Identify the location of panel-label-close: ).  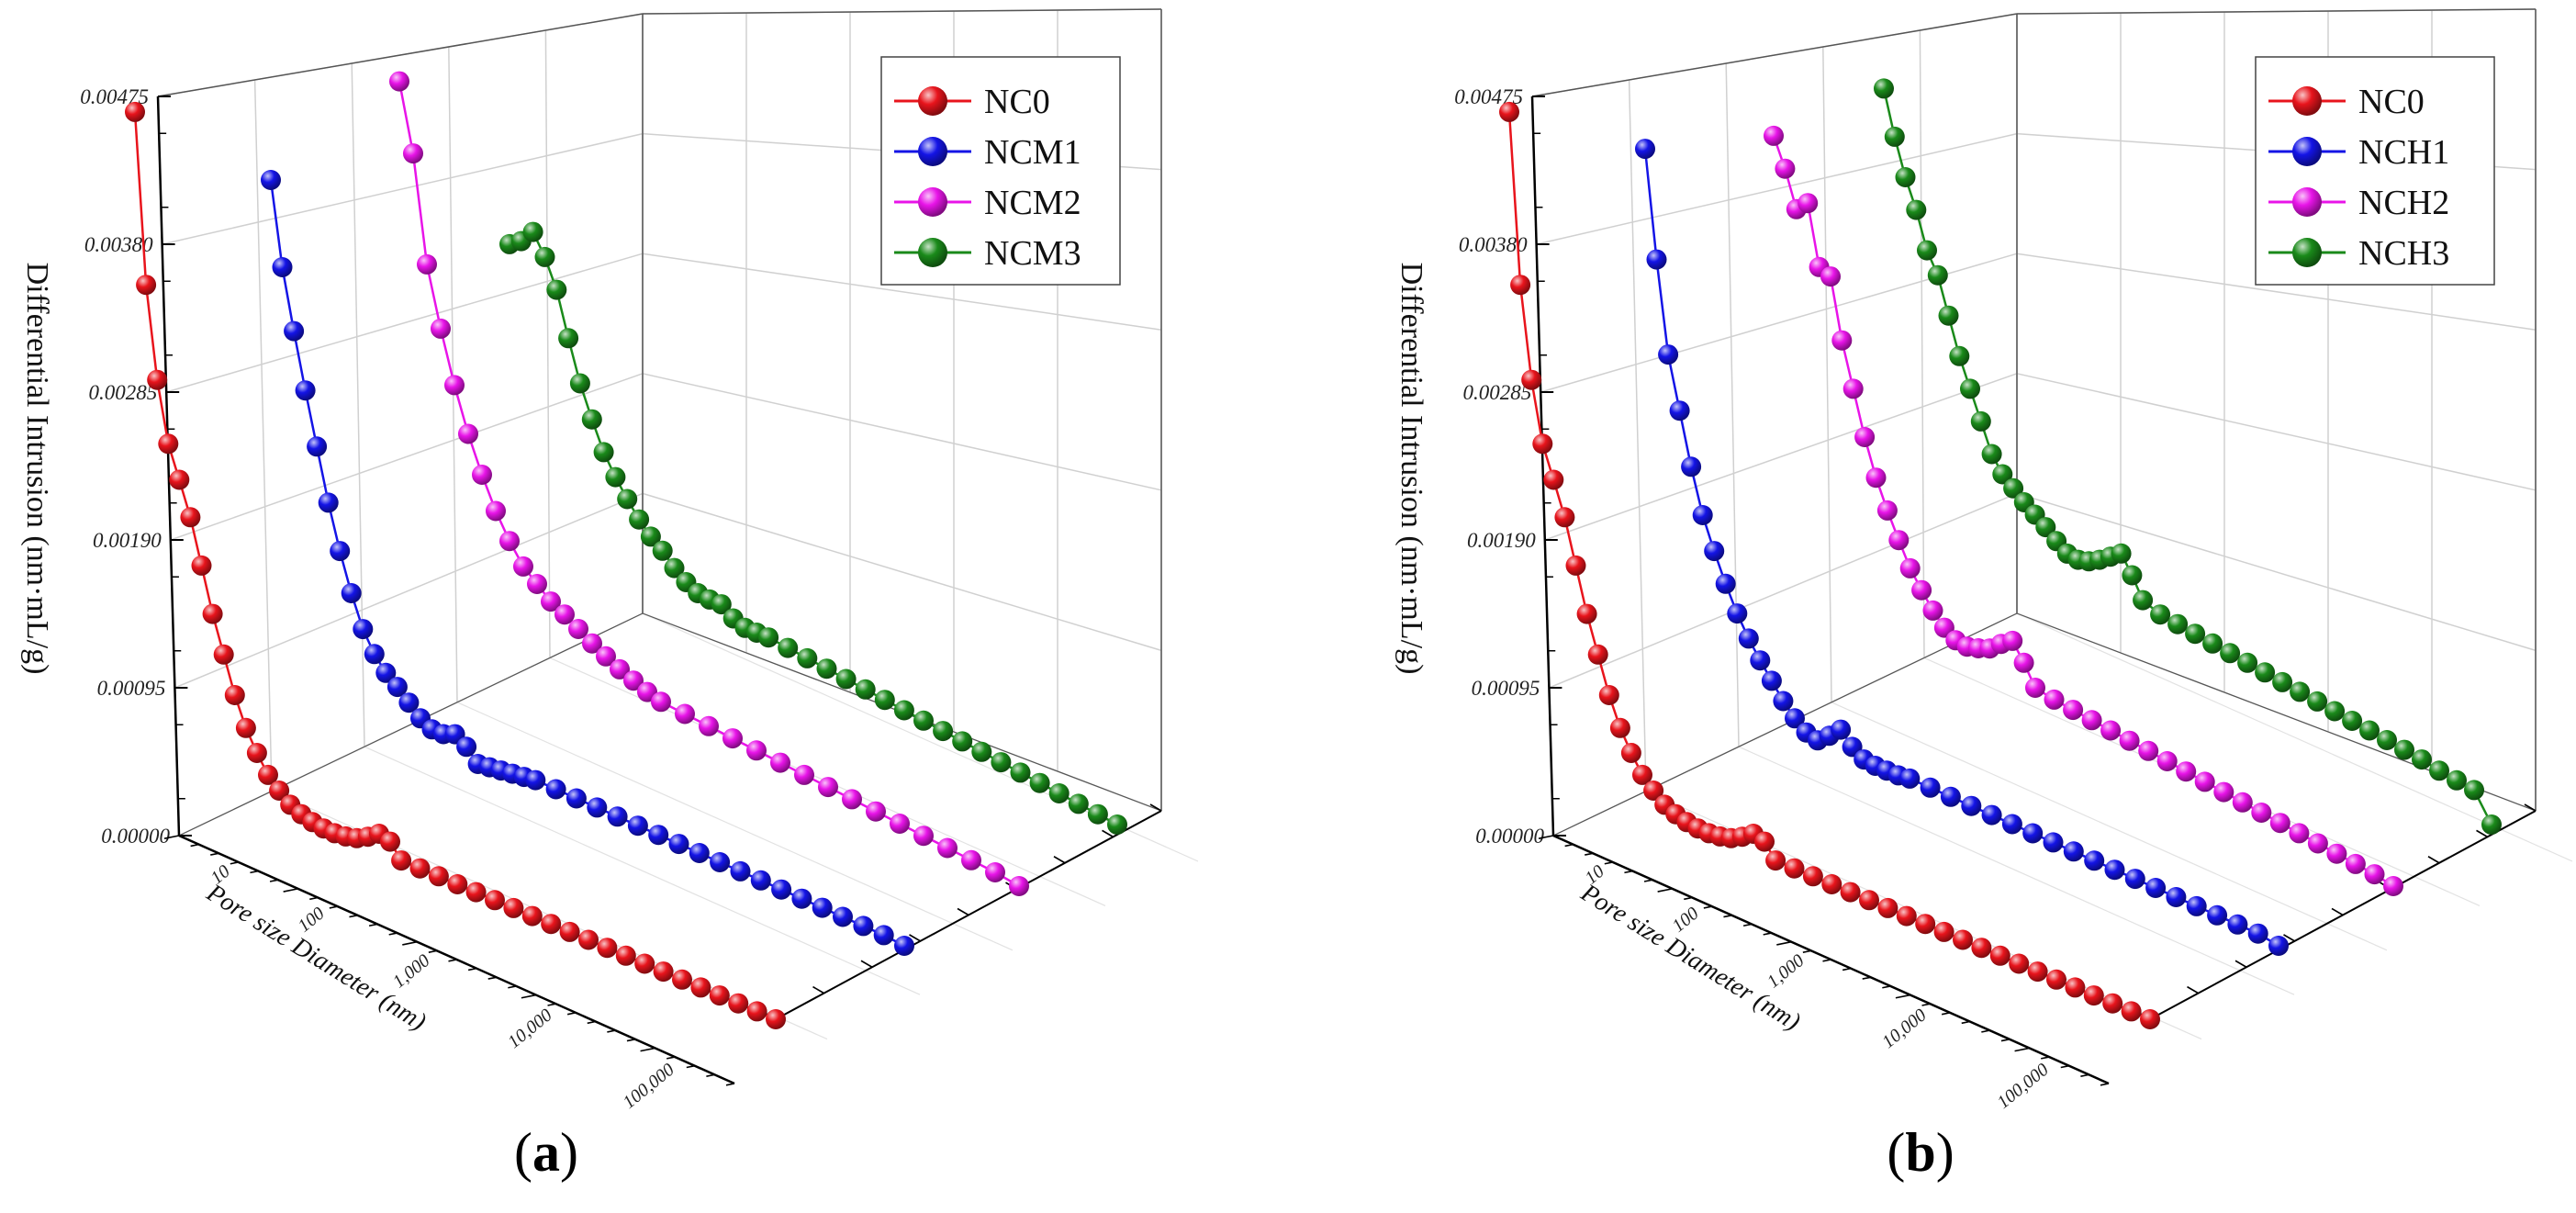
(1945, 1152).